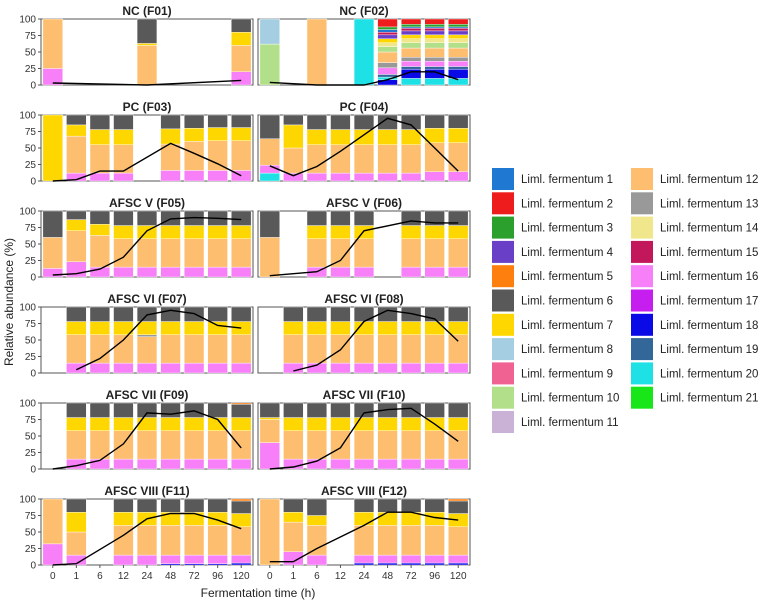  Describe the element at coordinates (388, 576) in the screenshot. I see `x-tick-label: 48` at that location.